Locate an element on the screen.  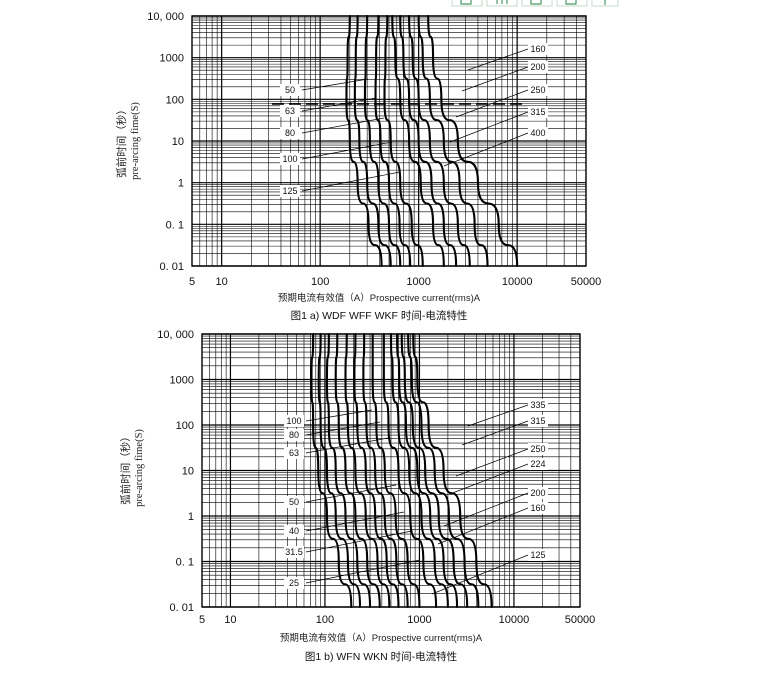
rating-label-left: 100 is located at coordinates (293, 421).